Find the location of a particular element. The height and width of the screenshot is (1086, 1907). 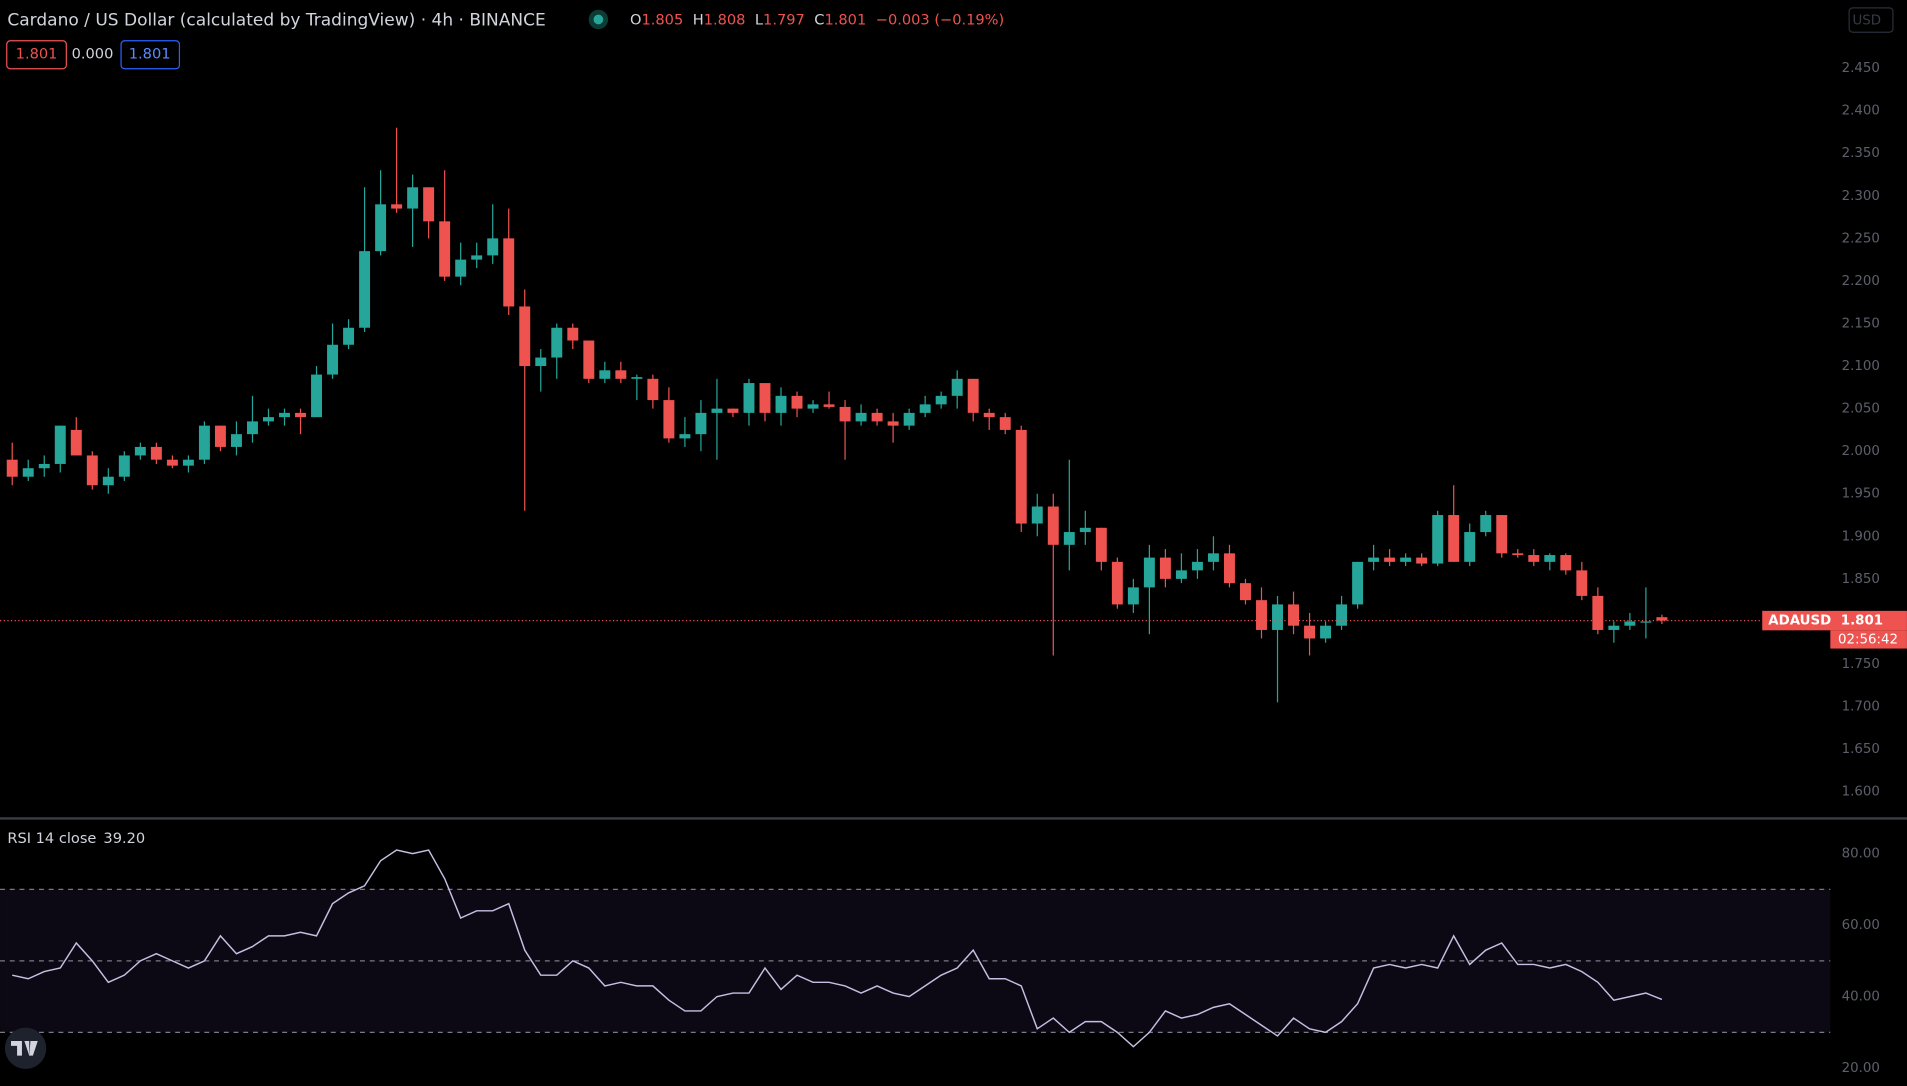

price-tag-symbol: ADAUSD is located at coordinates (1799, 621).